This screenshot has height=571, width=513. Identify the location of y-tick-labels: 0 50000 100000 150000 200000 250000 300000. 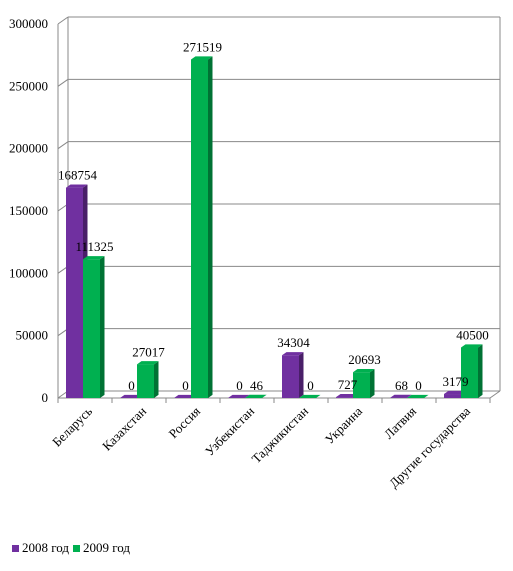
(28, 210).